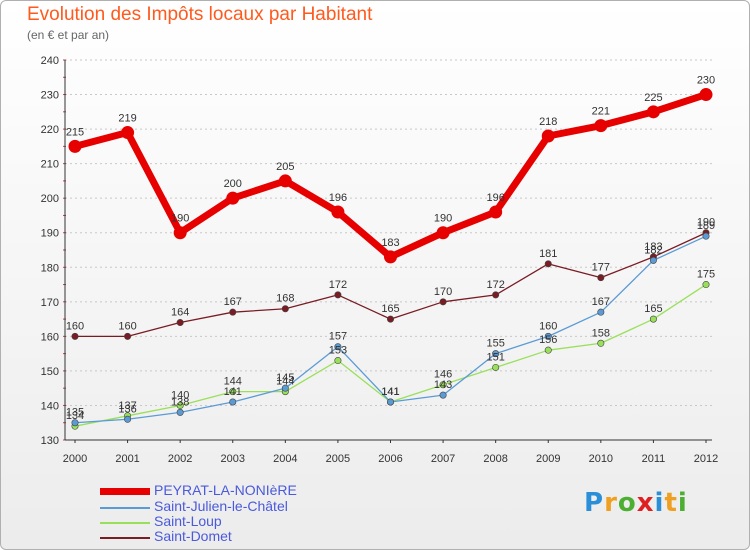 This screenshot has width=750, height=550. I want to click on data-label: 140, so click(180, 395).